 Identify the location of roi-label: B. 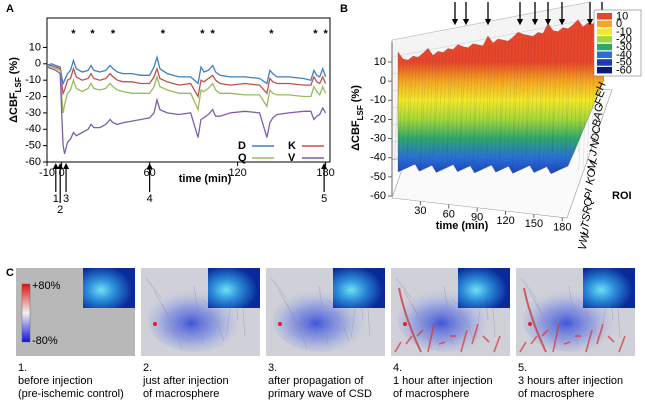
(597, 123).